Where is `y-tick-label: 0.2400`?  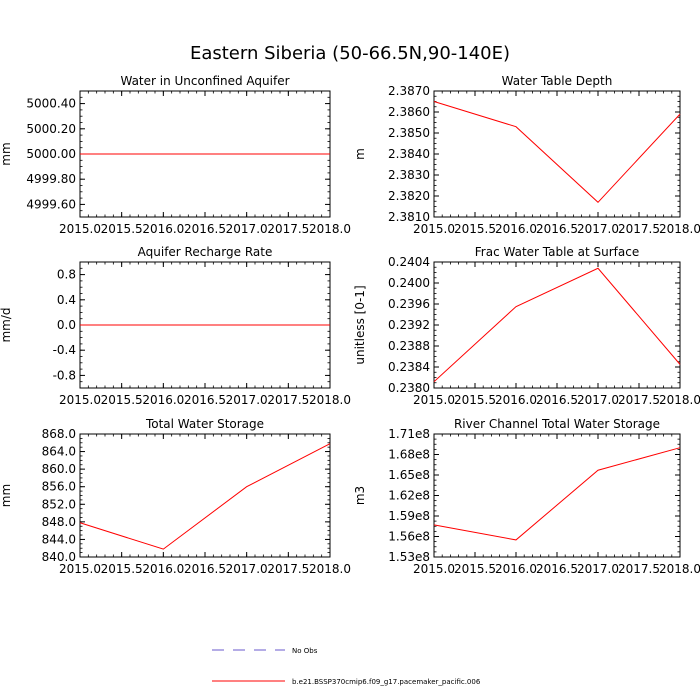
y-tick-label: 0.2400 is located at coordinates (409, 283).